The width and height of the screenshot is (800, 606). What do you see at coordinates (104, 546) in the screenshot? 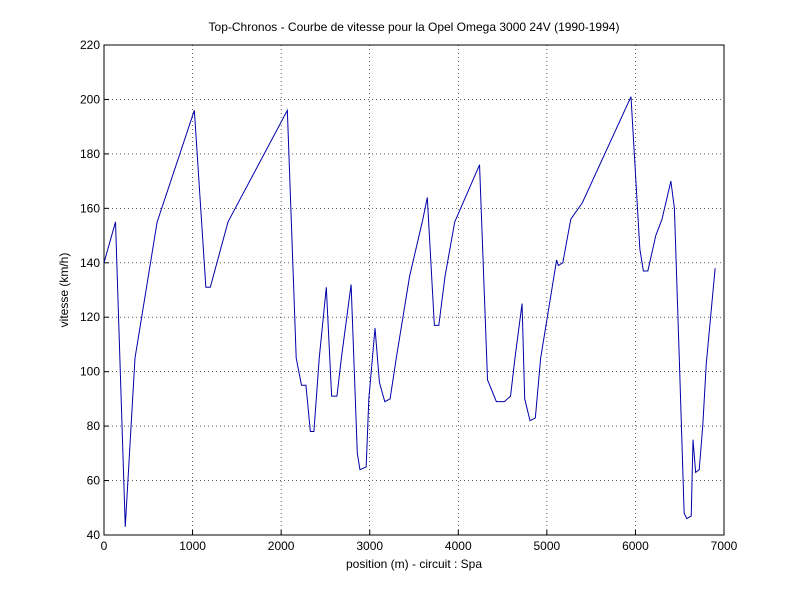
I see `x-tick-label: 0` at bounding box center [104, 546].